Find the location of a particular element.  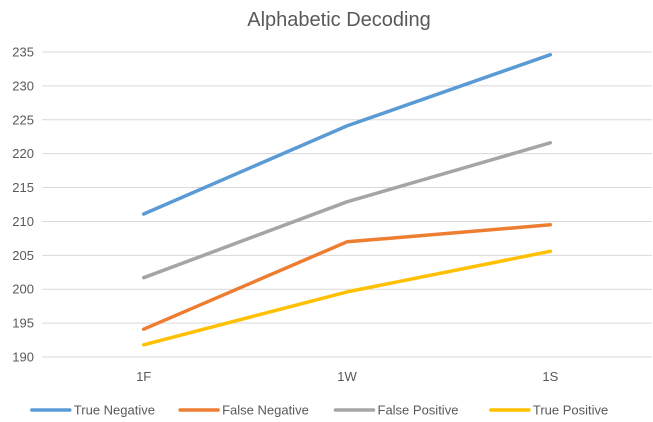

legend-item: True Positive is located at coordinates (548, 410).